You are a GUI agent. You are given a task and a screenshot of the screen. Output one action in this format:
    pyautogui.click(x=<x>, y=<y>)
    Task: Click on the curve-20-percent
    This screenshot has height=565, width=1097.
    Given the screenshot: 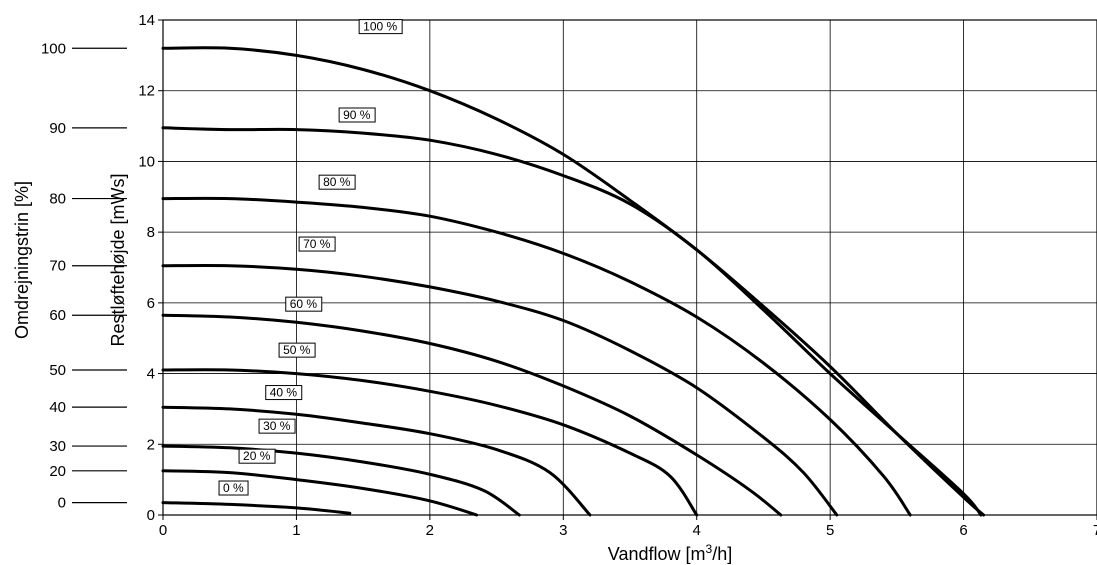 What is the action you would take?
    pyautogui.click(x=320, y=493)
    